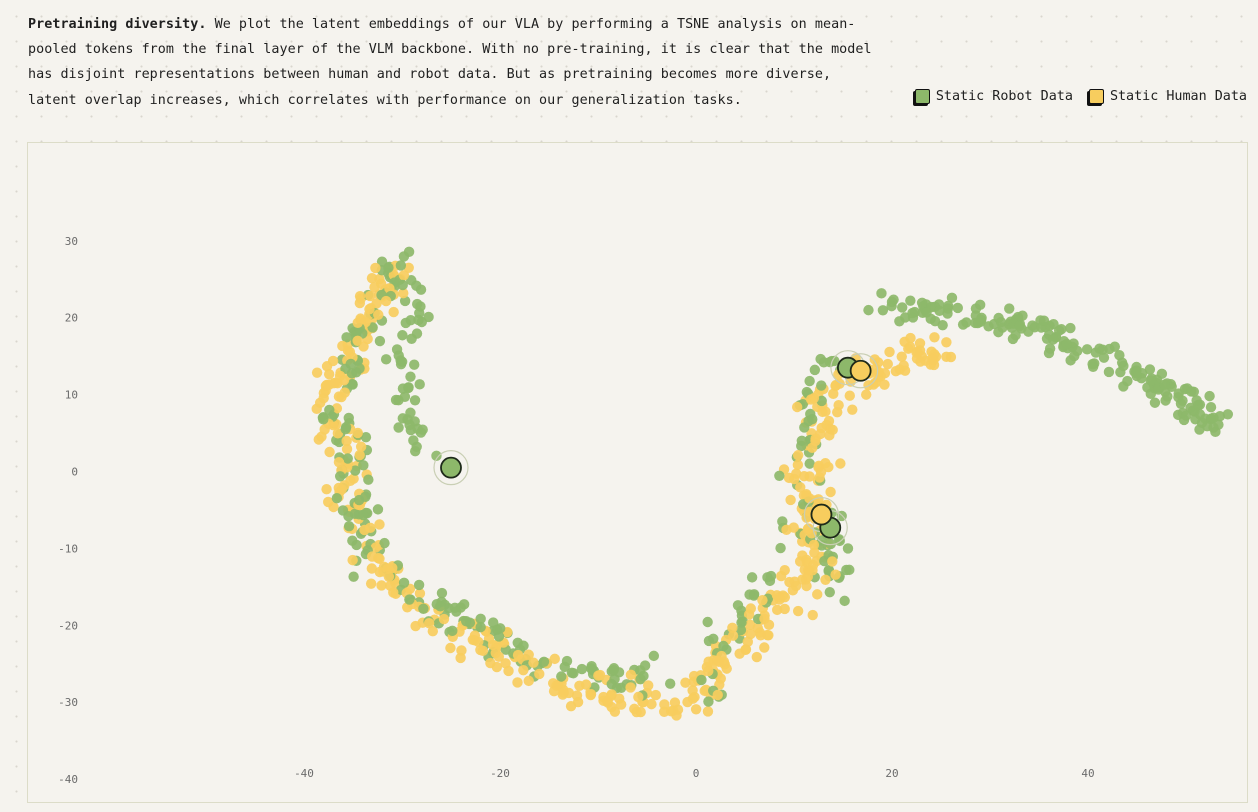  I want to click on x-tick-label: 40, so click(1087, 773).